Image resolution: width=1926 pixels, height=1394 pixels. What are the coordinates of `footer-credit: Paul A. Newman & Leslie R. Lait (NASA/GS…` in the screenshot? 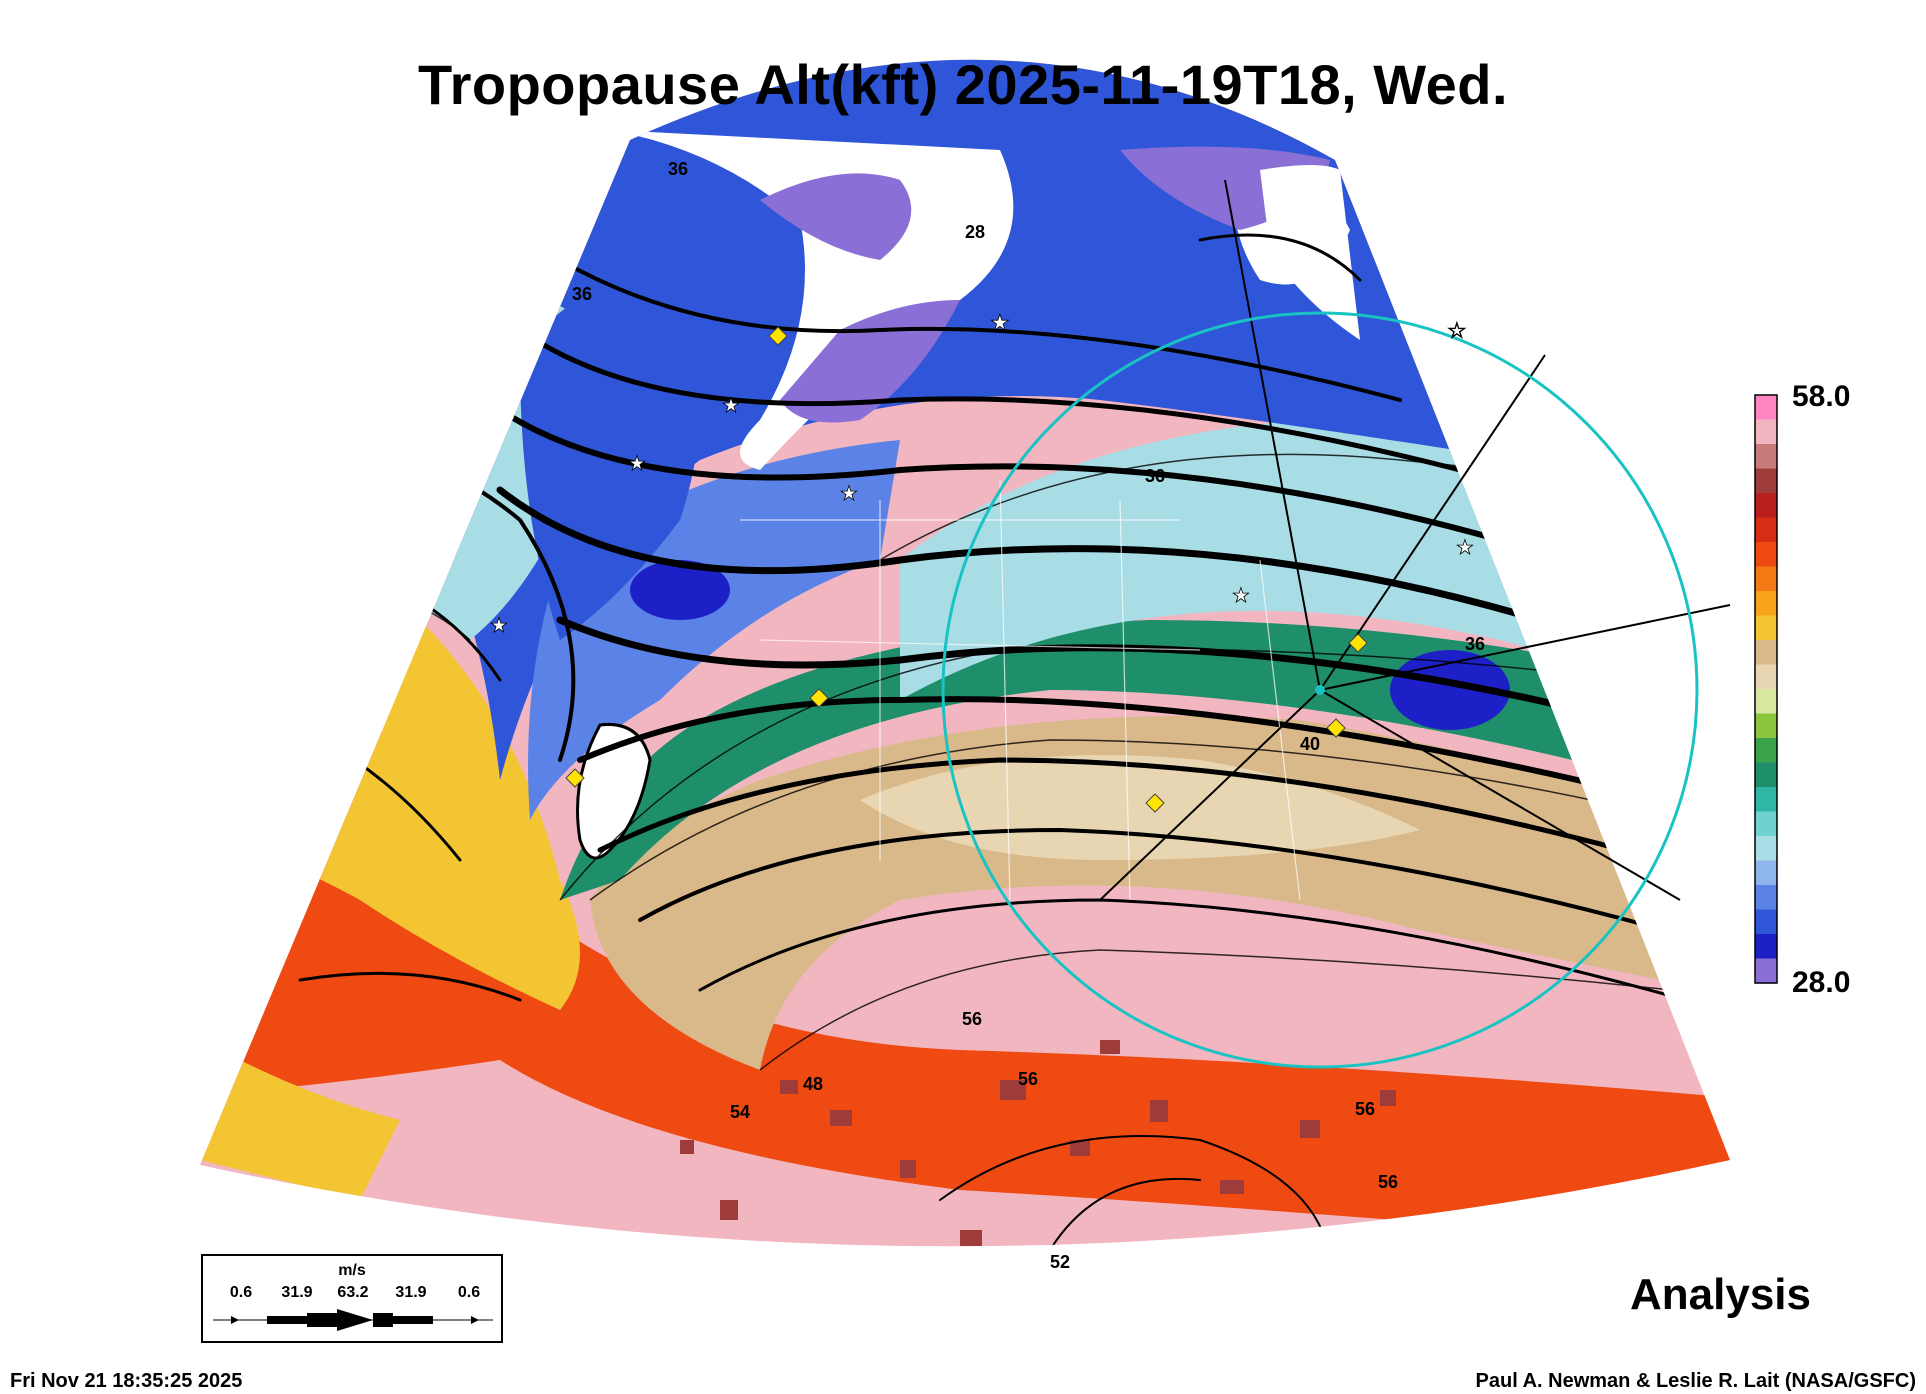 It's located at (1695, 1381).